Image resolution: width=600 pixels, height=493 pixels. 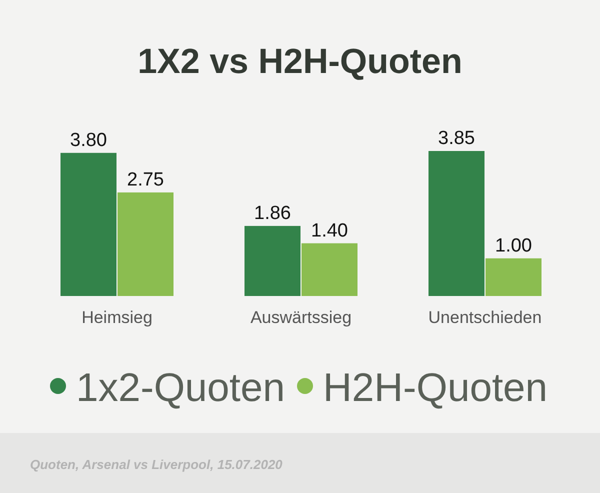 What do you see at coordinates (435, 388) in the screenshot?
I see `legend-label: H2H-Quoten` at bounding box center [435, 388].